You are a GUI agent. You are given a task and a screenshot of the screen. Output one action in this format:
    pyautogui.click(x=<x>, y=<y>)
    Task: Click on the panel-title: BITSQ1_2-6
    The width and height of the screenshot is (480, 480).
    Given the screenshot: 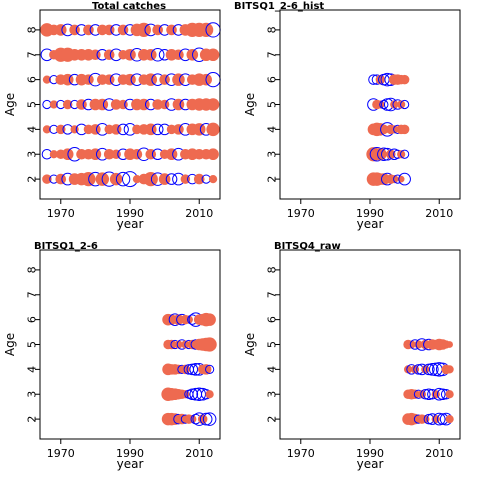 What is the action you would take?
    pyautogui.click(x=66, y=246)
    